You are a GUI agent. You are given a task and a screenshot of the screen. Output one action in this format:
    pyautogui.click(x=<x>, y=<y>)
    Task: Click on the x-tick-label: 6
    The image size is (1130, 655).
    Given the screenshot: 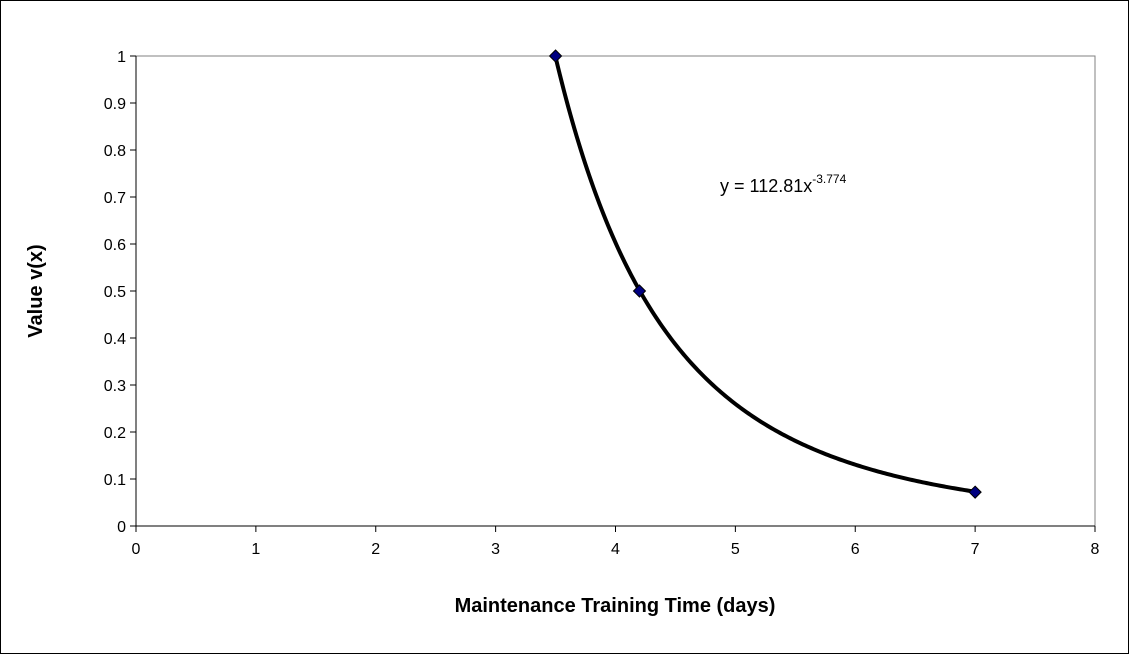 What is the action you would take?
    pyautogui.click(x=855, y=549)
    